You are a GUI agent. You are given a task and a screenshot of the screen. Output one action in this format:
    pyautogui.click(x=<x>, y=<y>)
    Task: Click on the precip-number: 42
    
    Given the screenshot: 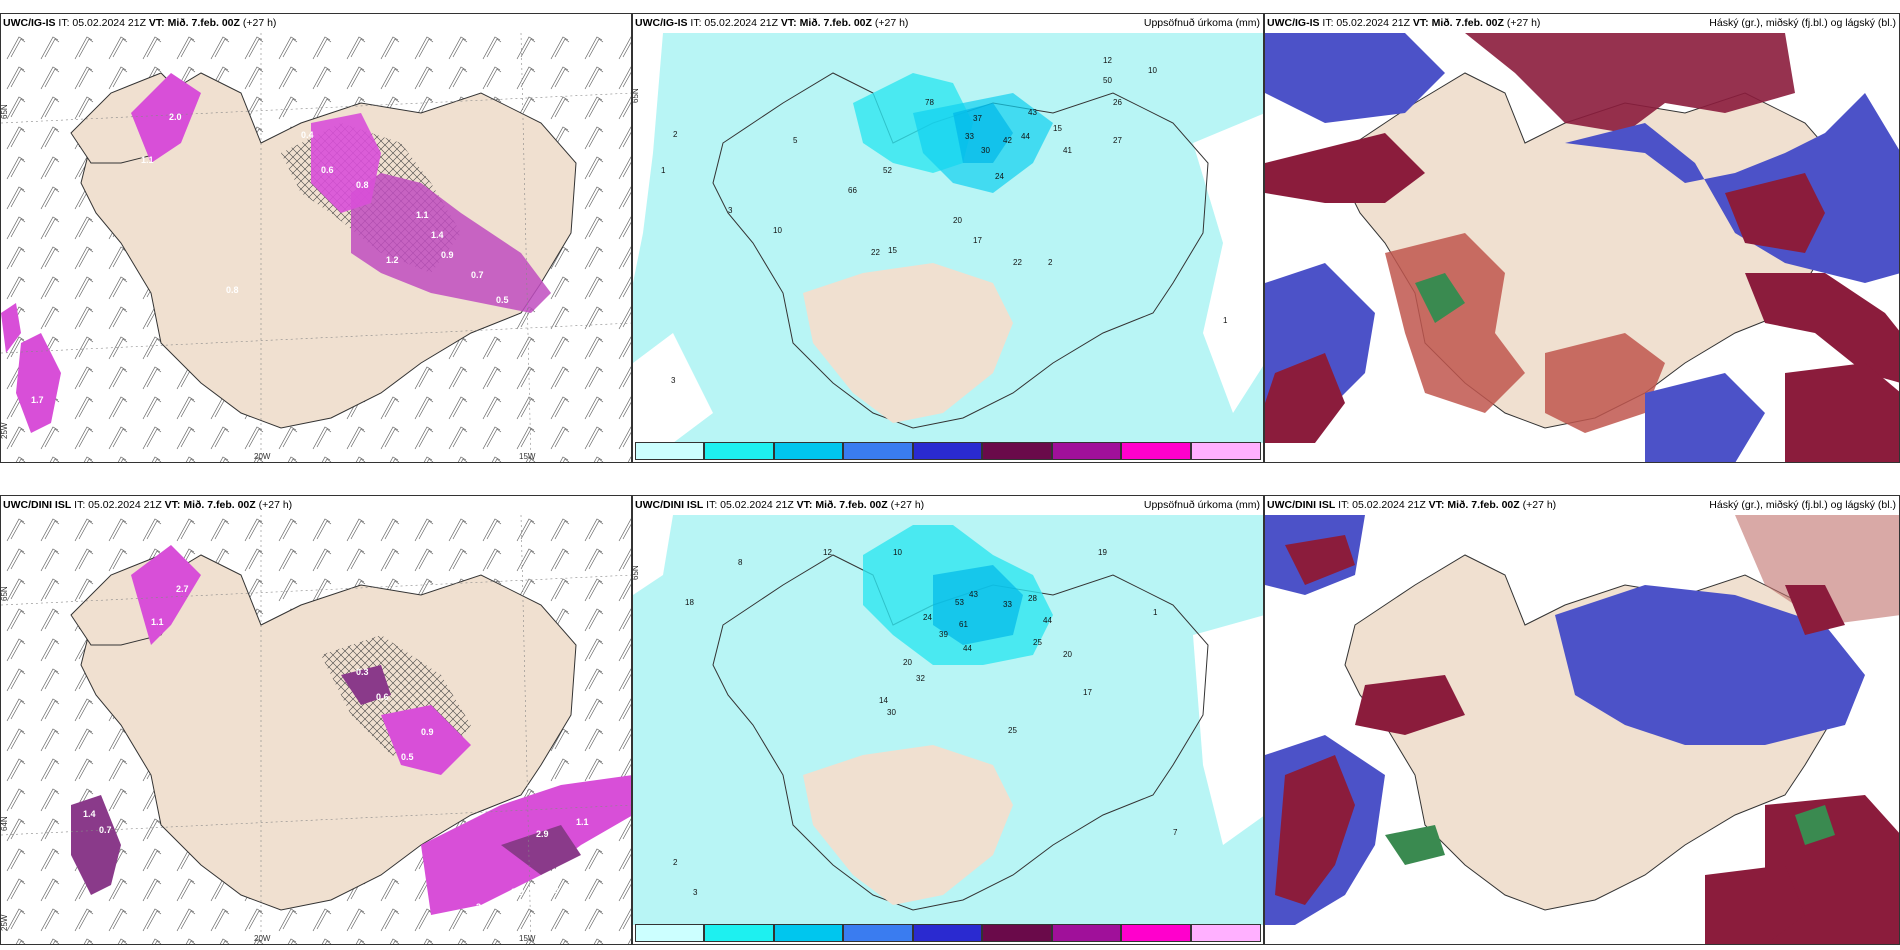 What is the action you would take?
    pyautogui.click(x=1007, y=140)
    